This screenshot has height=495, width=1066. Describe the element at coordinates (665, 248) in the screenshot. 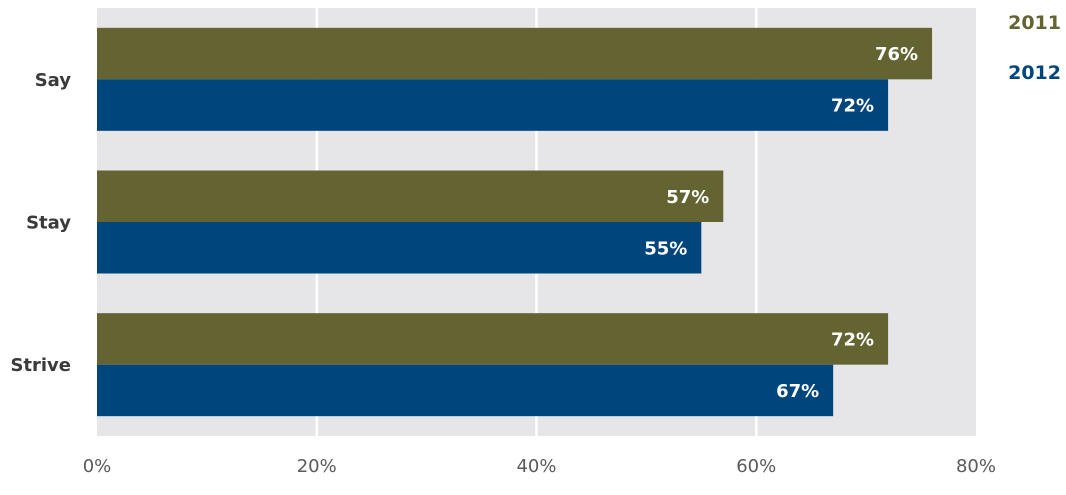

I see `bar-value-label: 55%` at that location.